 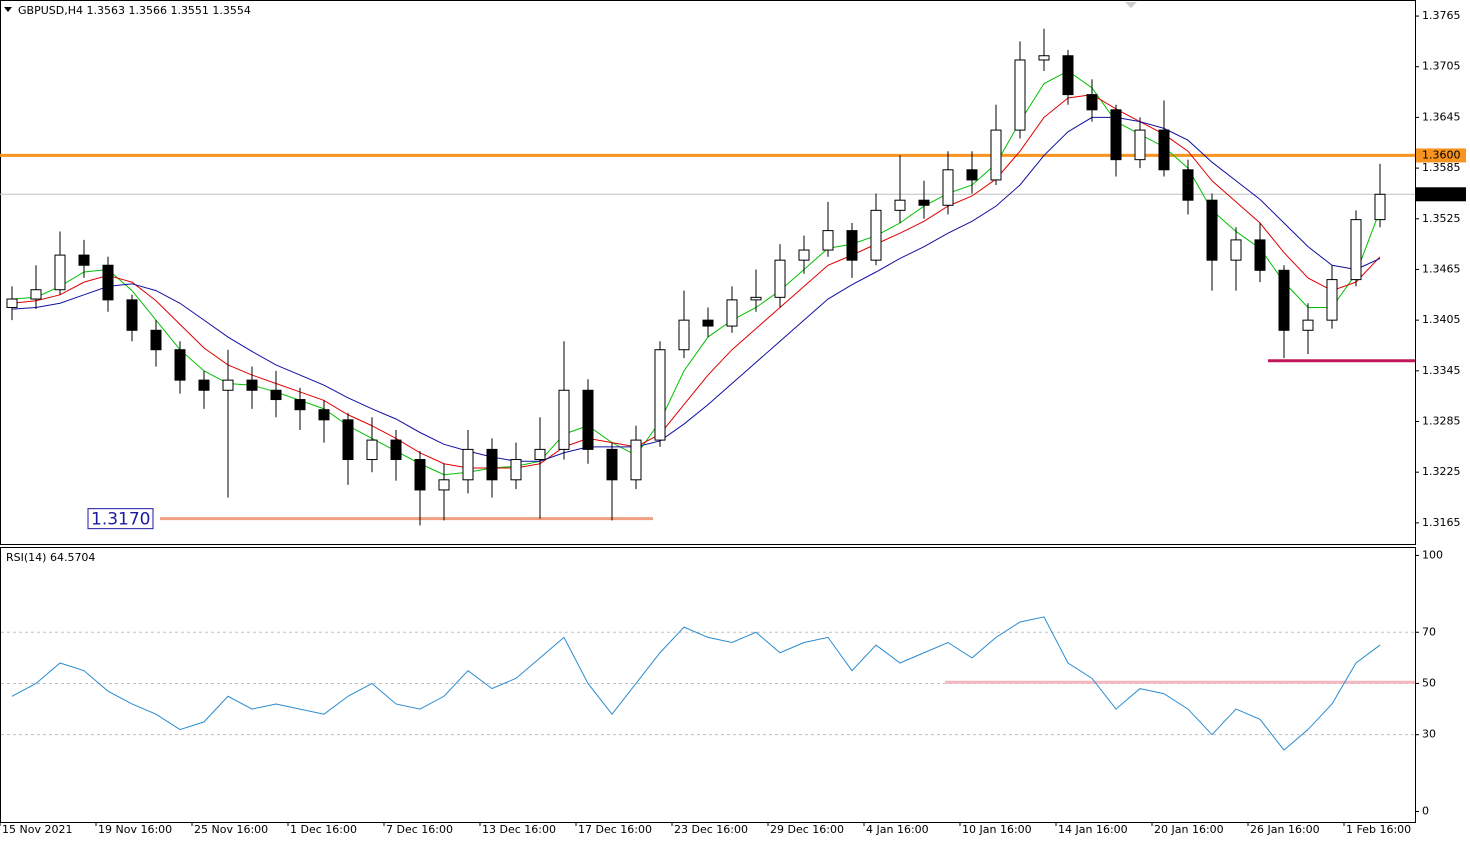 What do you see at coordinates (897, 829) in the screenshot?
I see `x-tick-label: 4 Jan 16:00` at bounding box center [897, 829].